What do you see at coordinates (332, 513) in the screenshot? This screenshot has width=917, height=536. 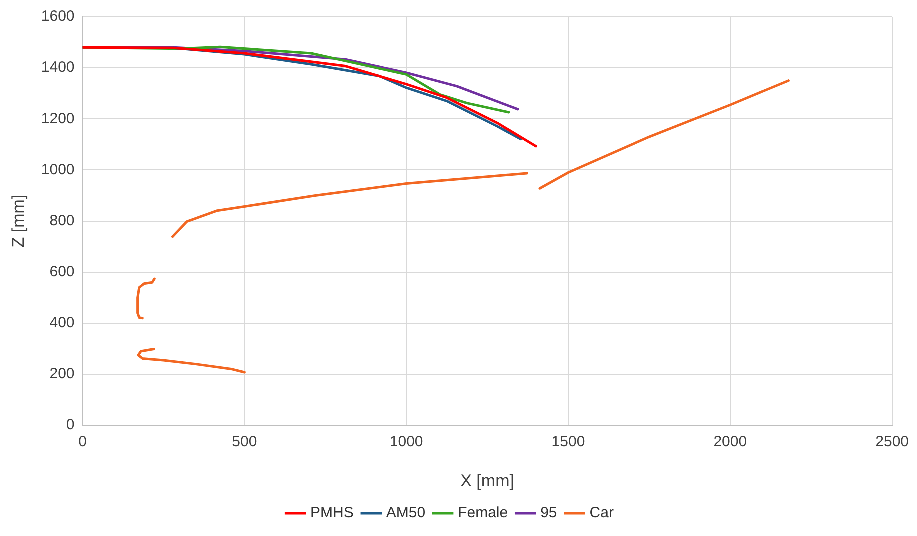 I see `legend-label: PMHS` at bounding box center [332, 513].